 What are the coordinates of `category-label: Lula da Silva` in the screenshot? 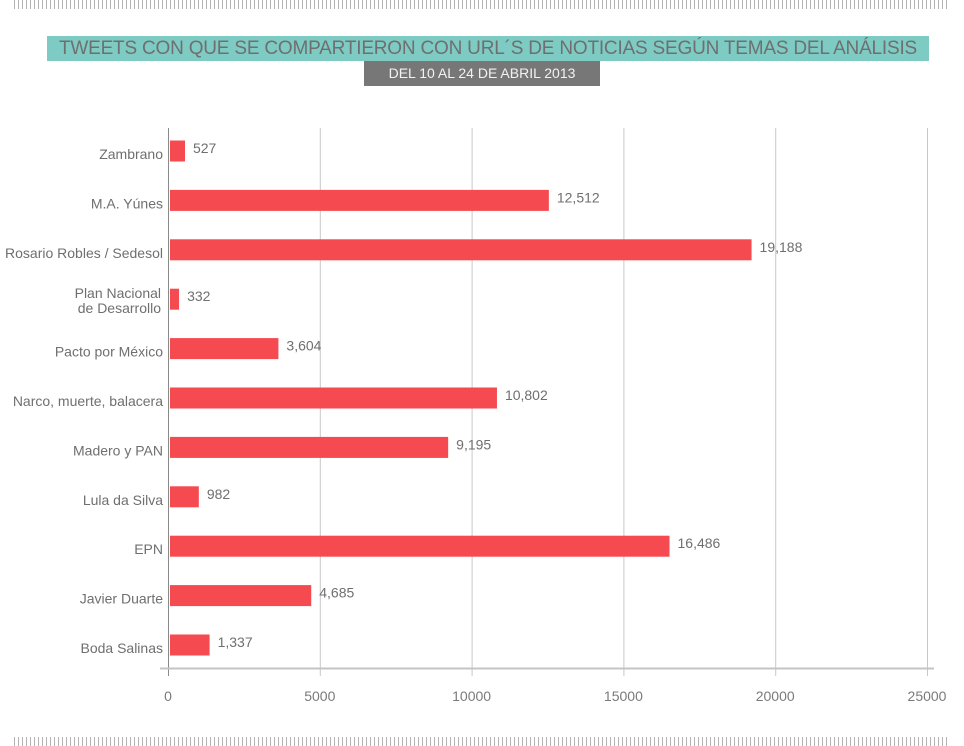 It's located at (123, 500).